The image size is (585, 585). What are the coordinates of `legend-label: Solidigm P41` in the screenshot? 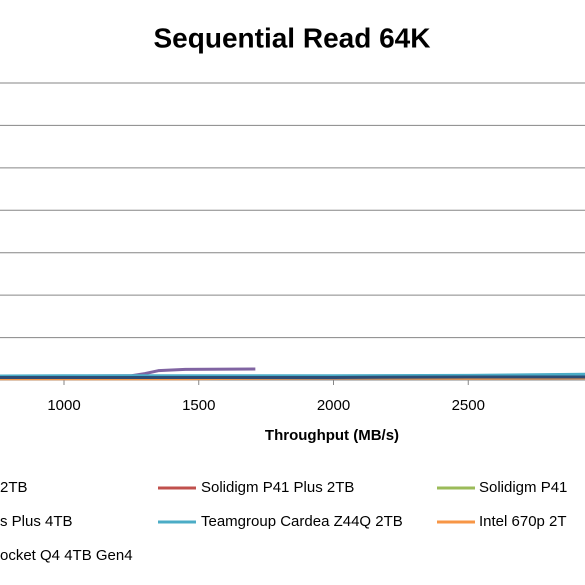 It's located at (523, 487).